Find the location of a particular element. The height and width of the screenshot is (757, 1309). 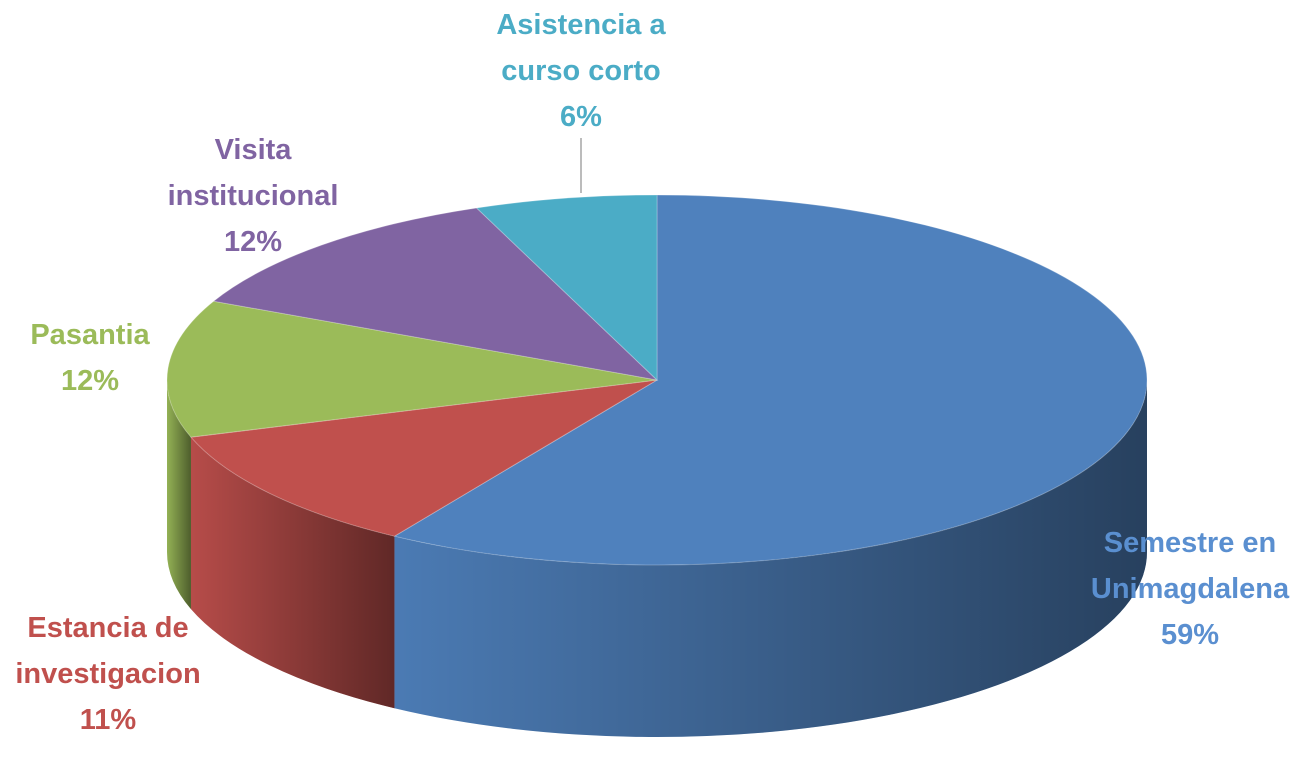

value-label: 59% is located at coordinates (1190, 635).